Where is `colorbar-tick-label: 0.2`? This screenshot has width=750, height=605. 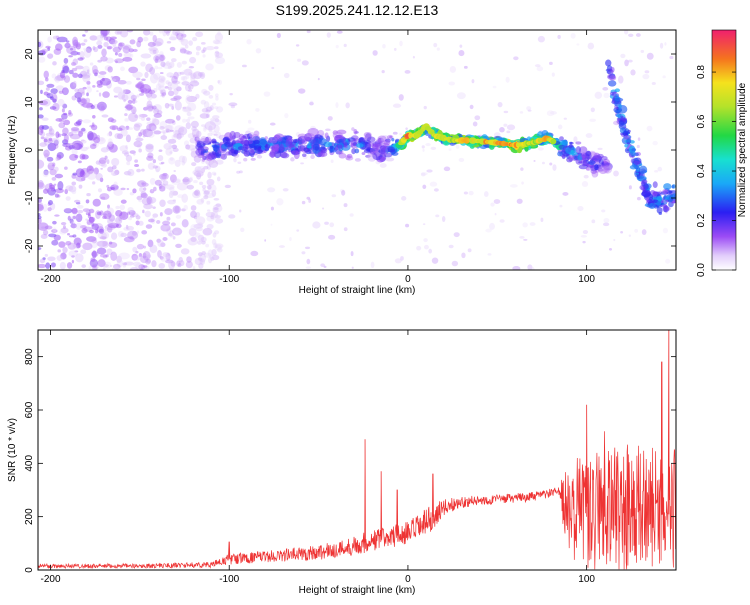 colorbar-tick-label: 0.2 is located at coordinates (701, 220).